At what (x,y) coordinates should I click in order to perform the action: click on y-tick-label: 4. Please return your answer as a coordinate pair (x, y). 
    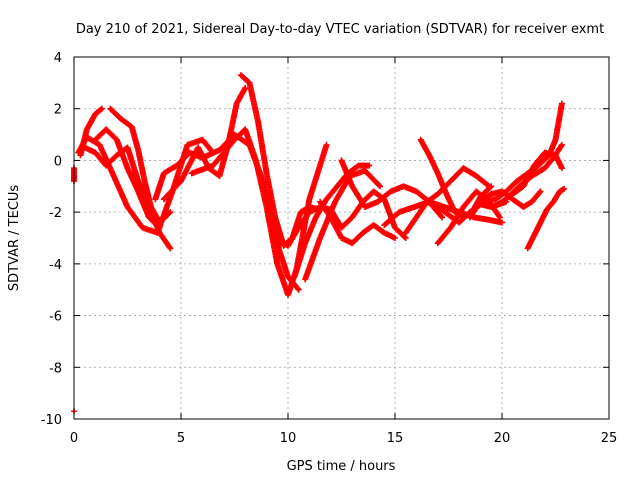
    Looking at the image, I should click on (58, 58).